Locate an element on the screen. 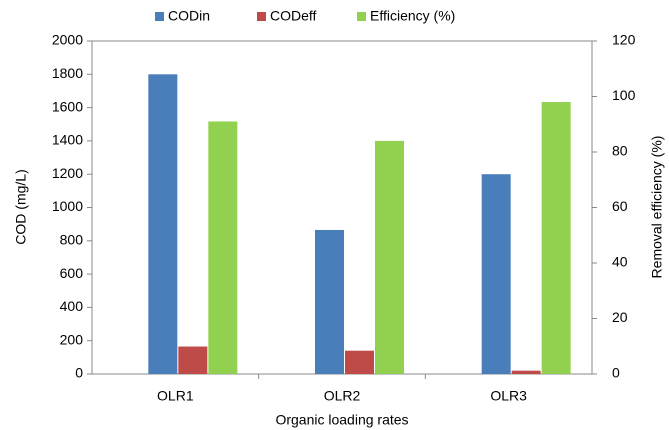 The height and width of the screenshot is (430, 669). y2-axis-title: Removal efficiency (%) is located at coordinates (657, 207).